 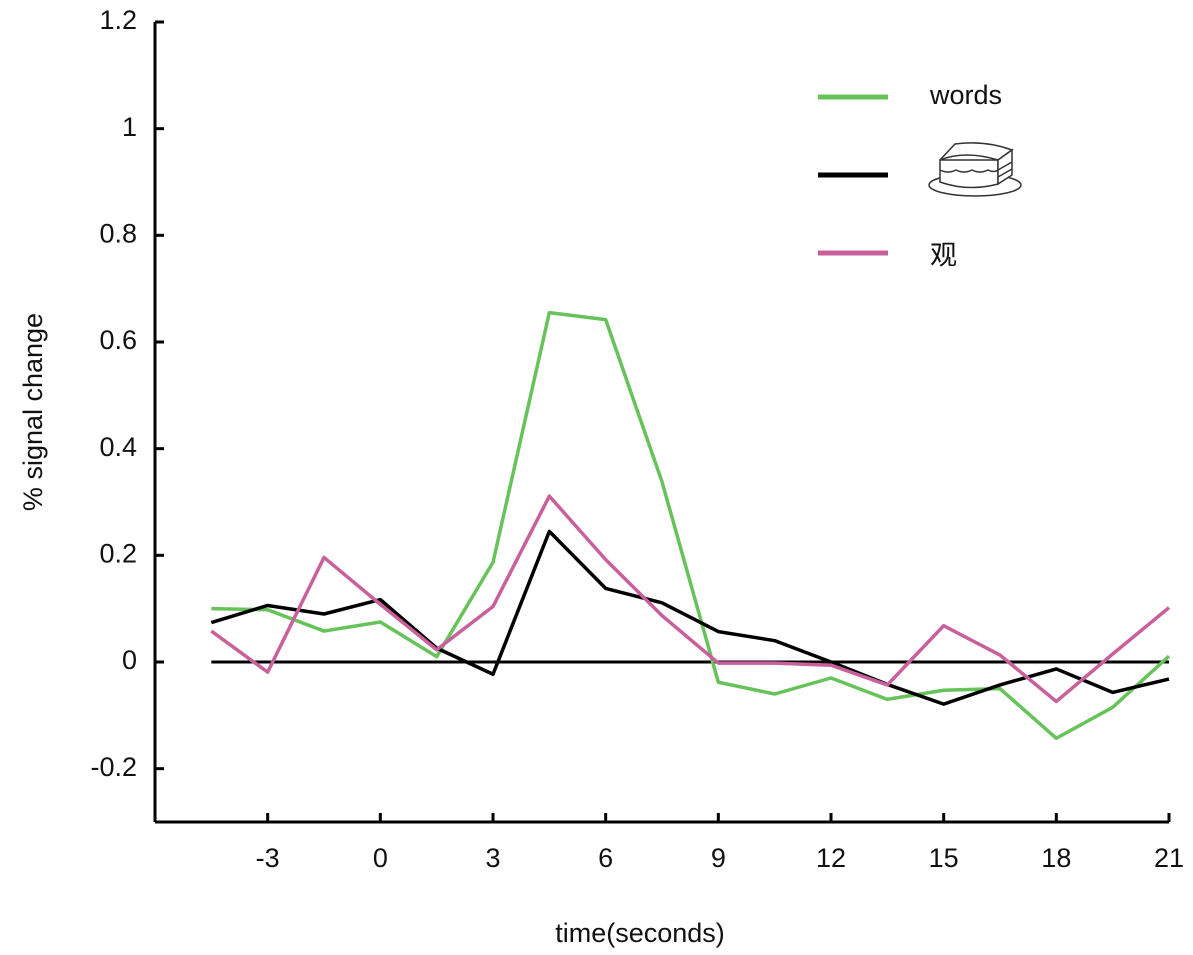 What do you see at coordinates (831, 858) in the screenshot?
I see `x-tick-label: 12` at bounding box center [831, 858].